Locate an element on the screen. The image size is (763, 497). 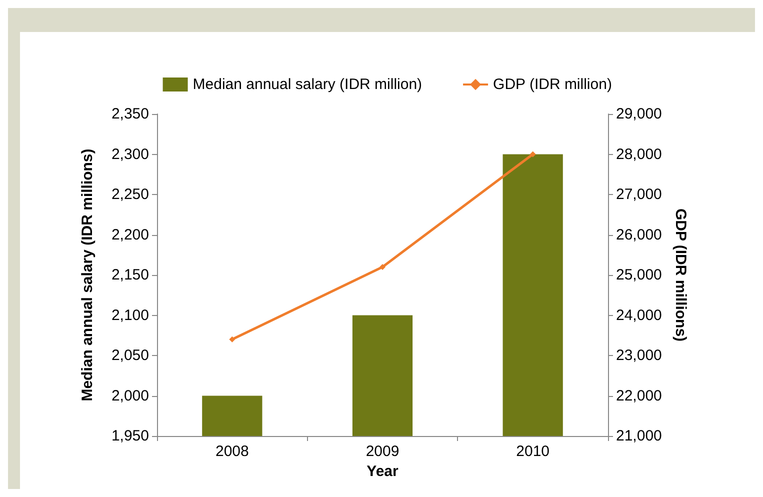
y-tick-label: 2,000 is located at coordinates (130, 395).